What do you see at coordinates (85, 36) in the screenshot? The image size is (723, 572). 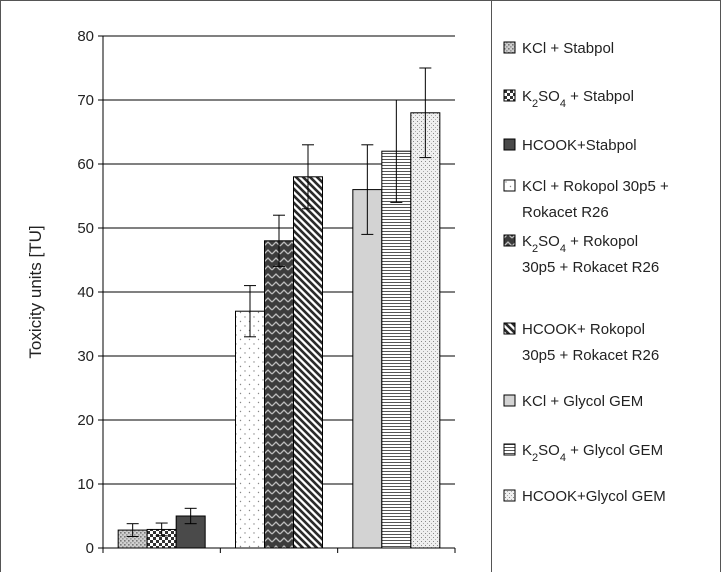 I see `y-tick-label: 80` at bounding box center [85, 36].